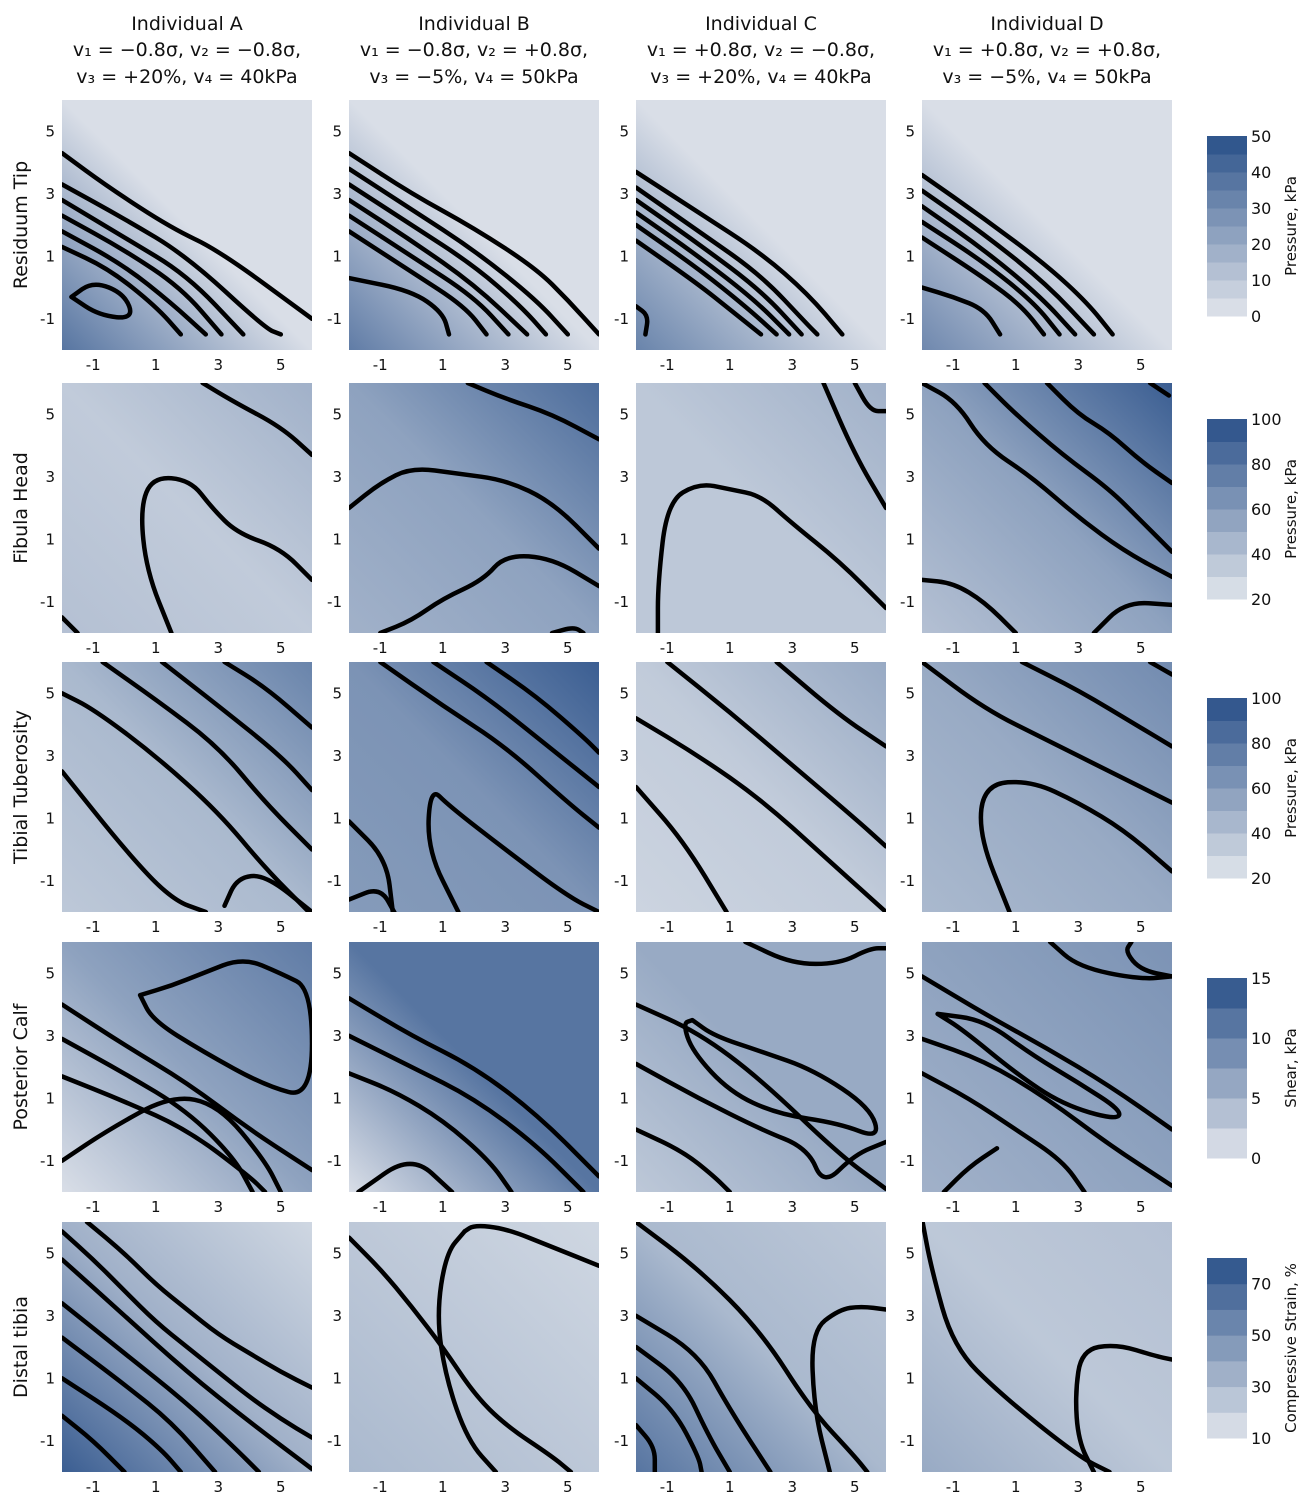 This screenshot has height=1492, width=1311. What do you see at coordinates (1256, 1098) in the screenshot?
I see `colorbar-tick-label: 5` at bounding box center [1256, 1098].